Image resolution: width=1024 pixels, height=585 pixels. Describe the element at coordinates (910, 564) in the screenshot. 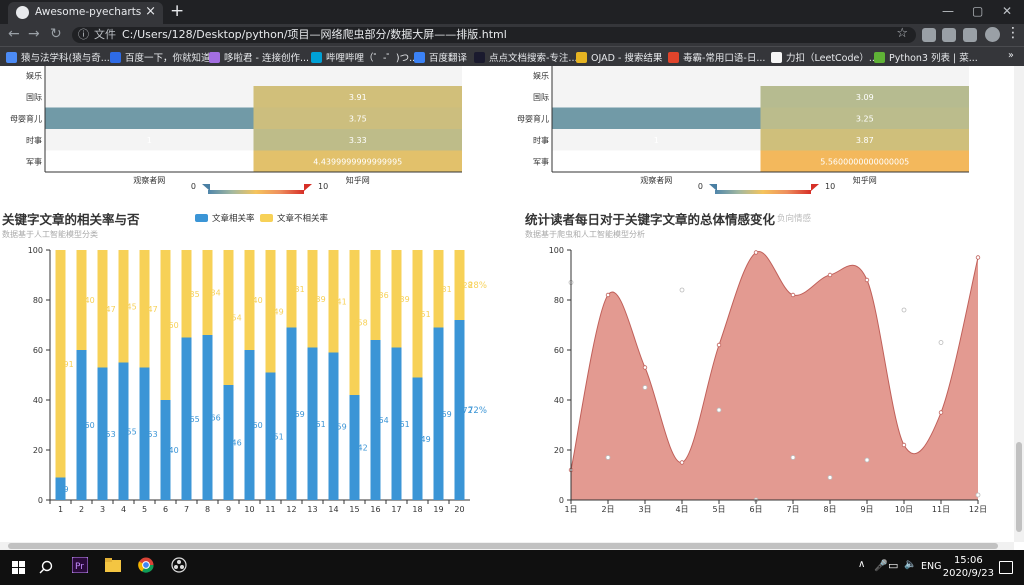

I see `speaker-icon: 🔈` at that location.